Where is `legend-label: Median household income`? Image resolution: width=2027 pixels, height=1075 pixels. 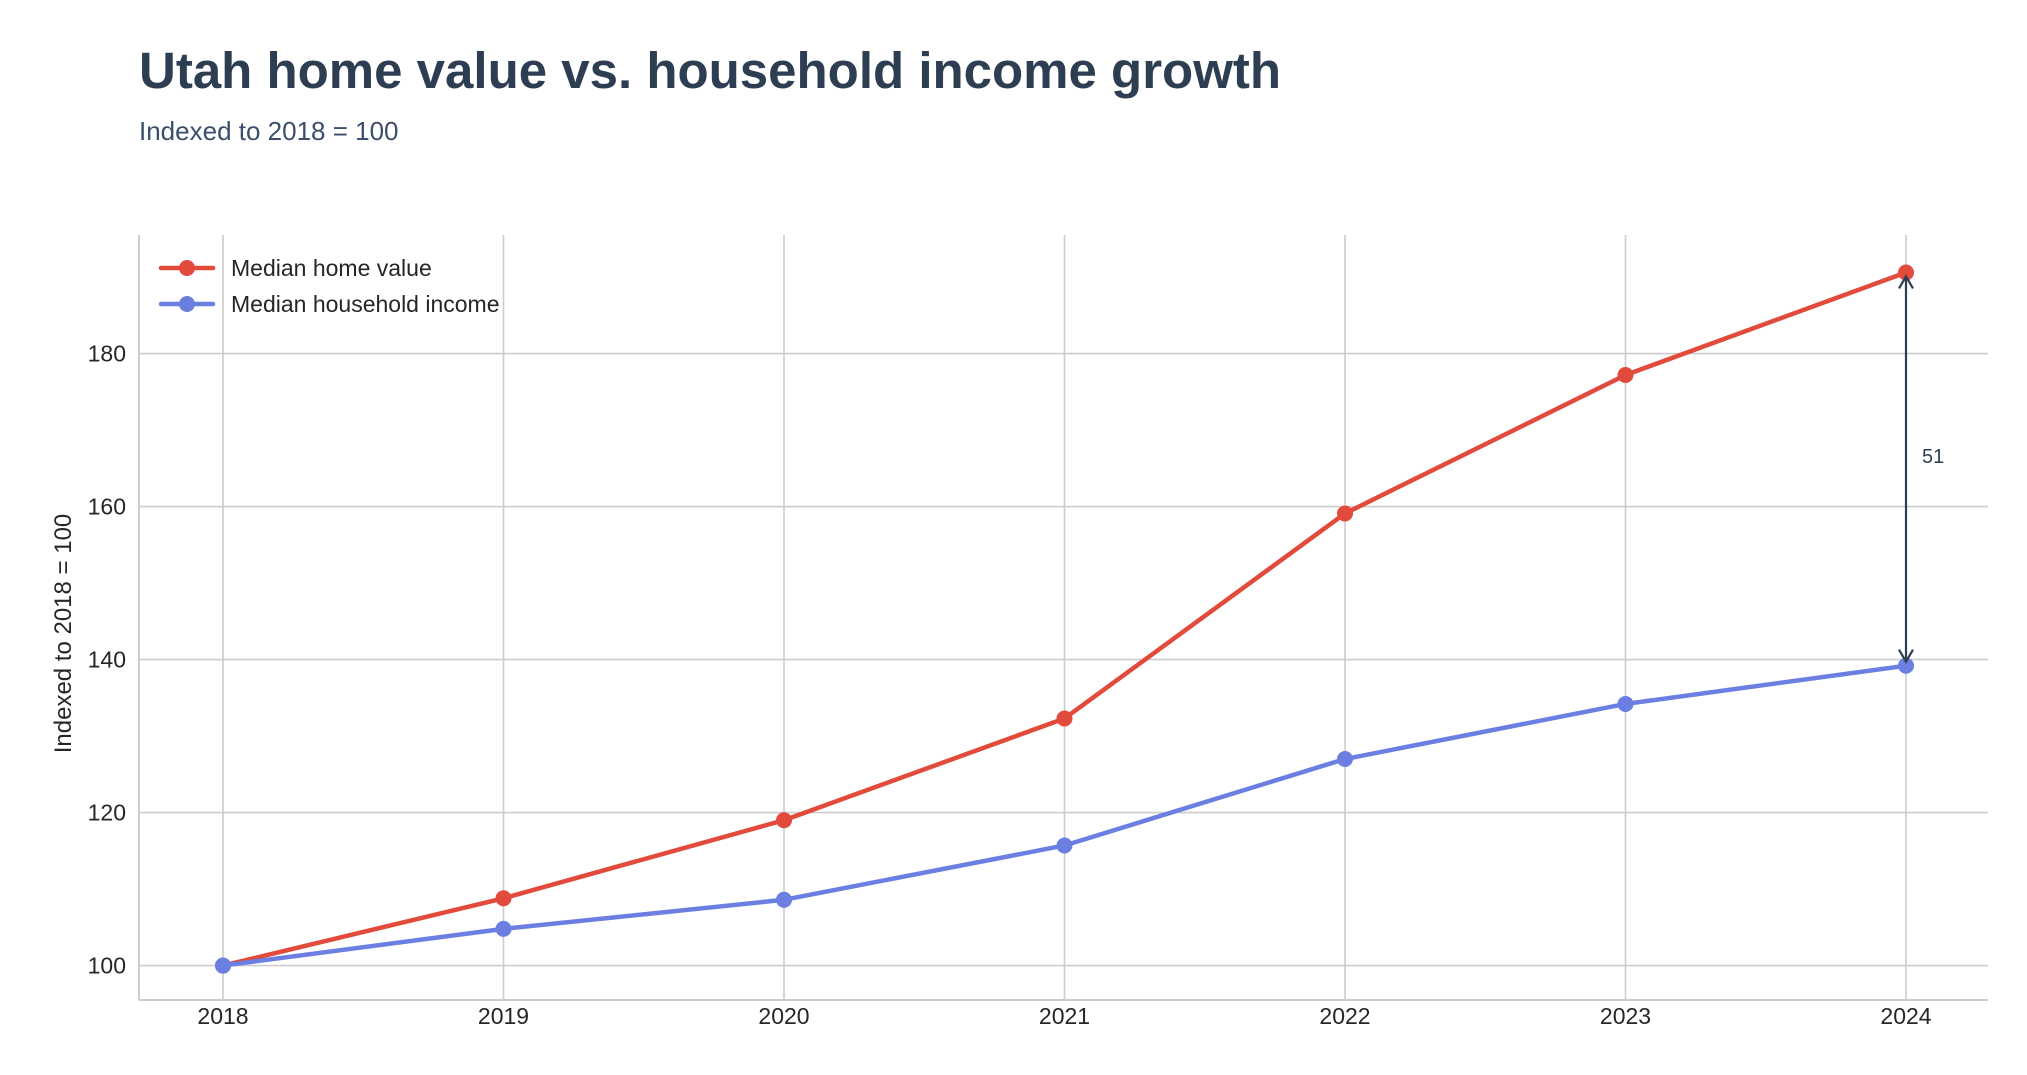 legend-label: Median household income is located at coordinates (365, 304).